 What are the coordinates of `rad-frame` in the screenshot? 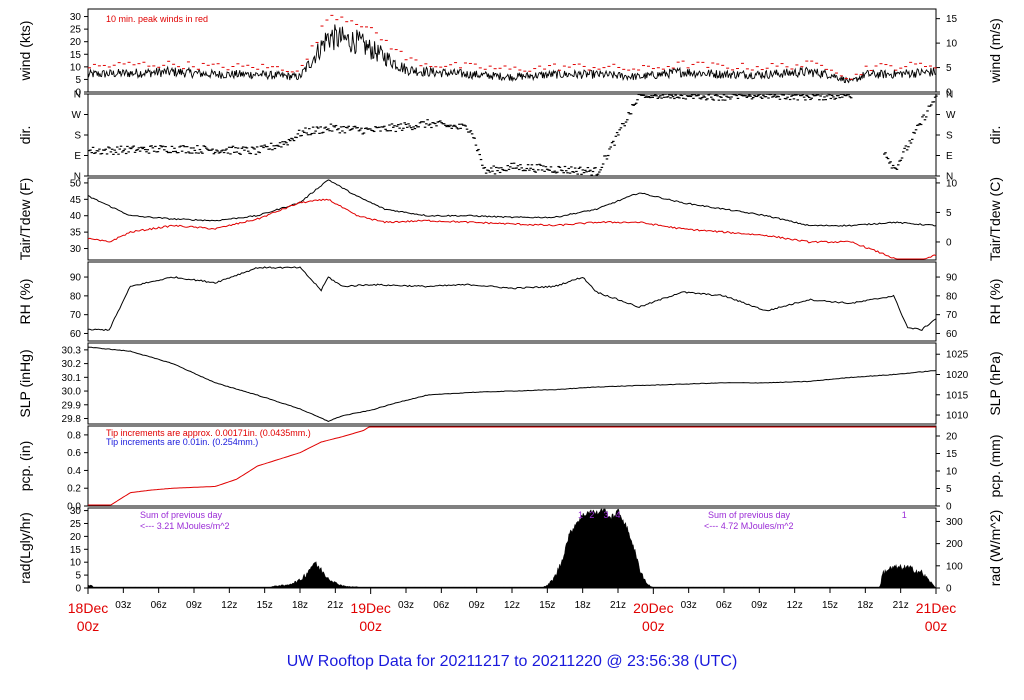 It's located at (512, 548).